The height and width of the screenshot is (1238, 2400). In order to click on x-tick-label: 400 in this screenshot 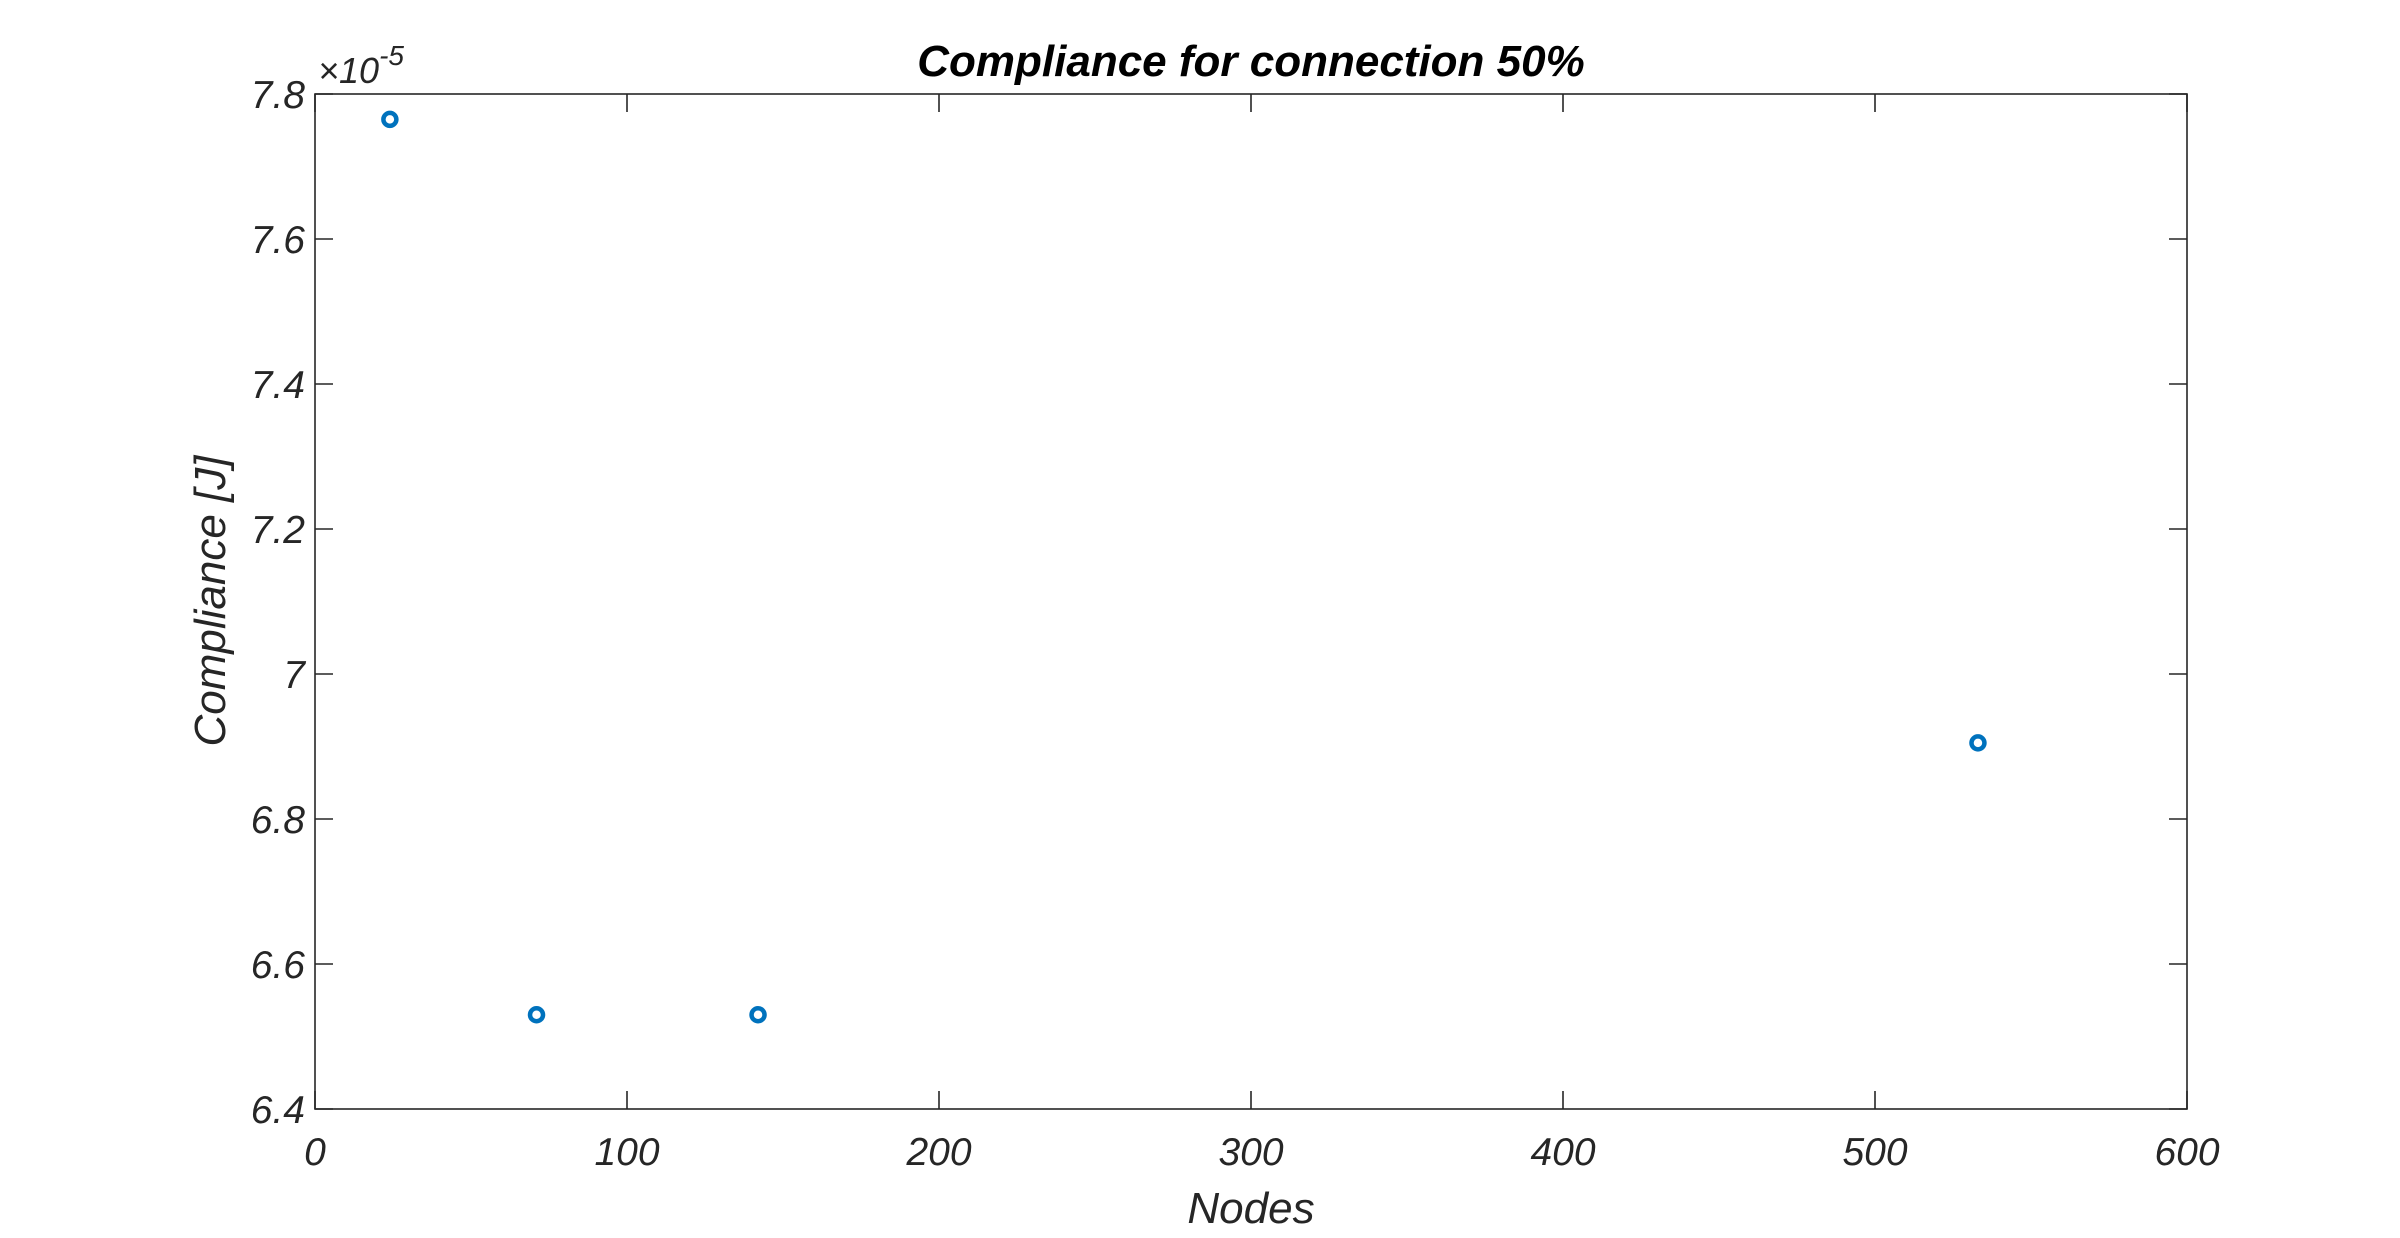, I will do `click(1562, 1152)`.